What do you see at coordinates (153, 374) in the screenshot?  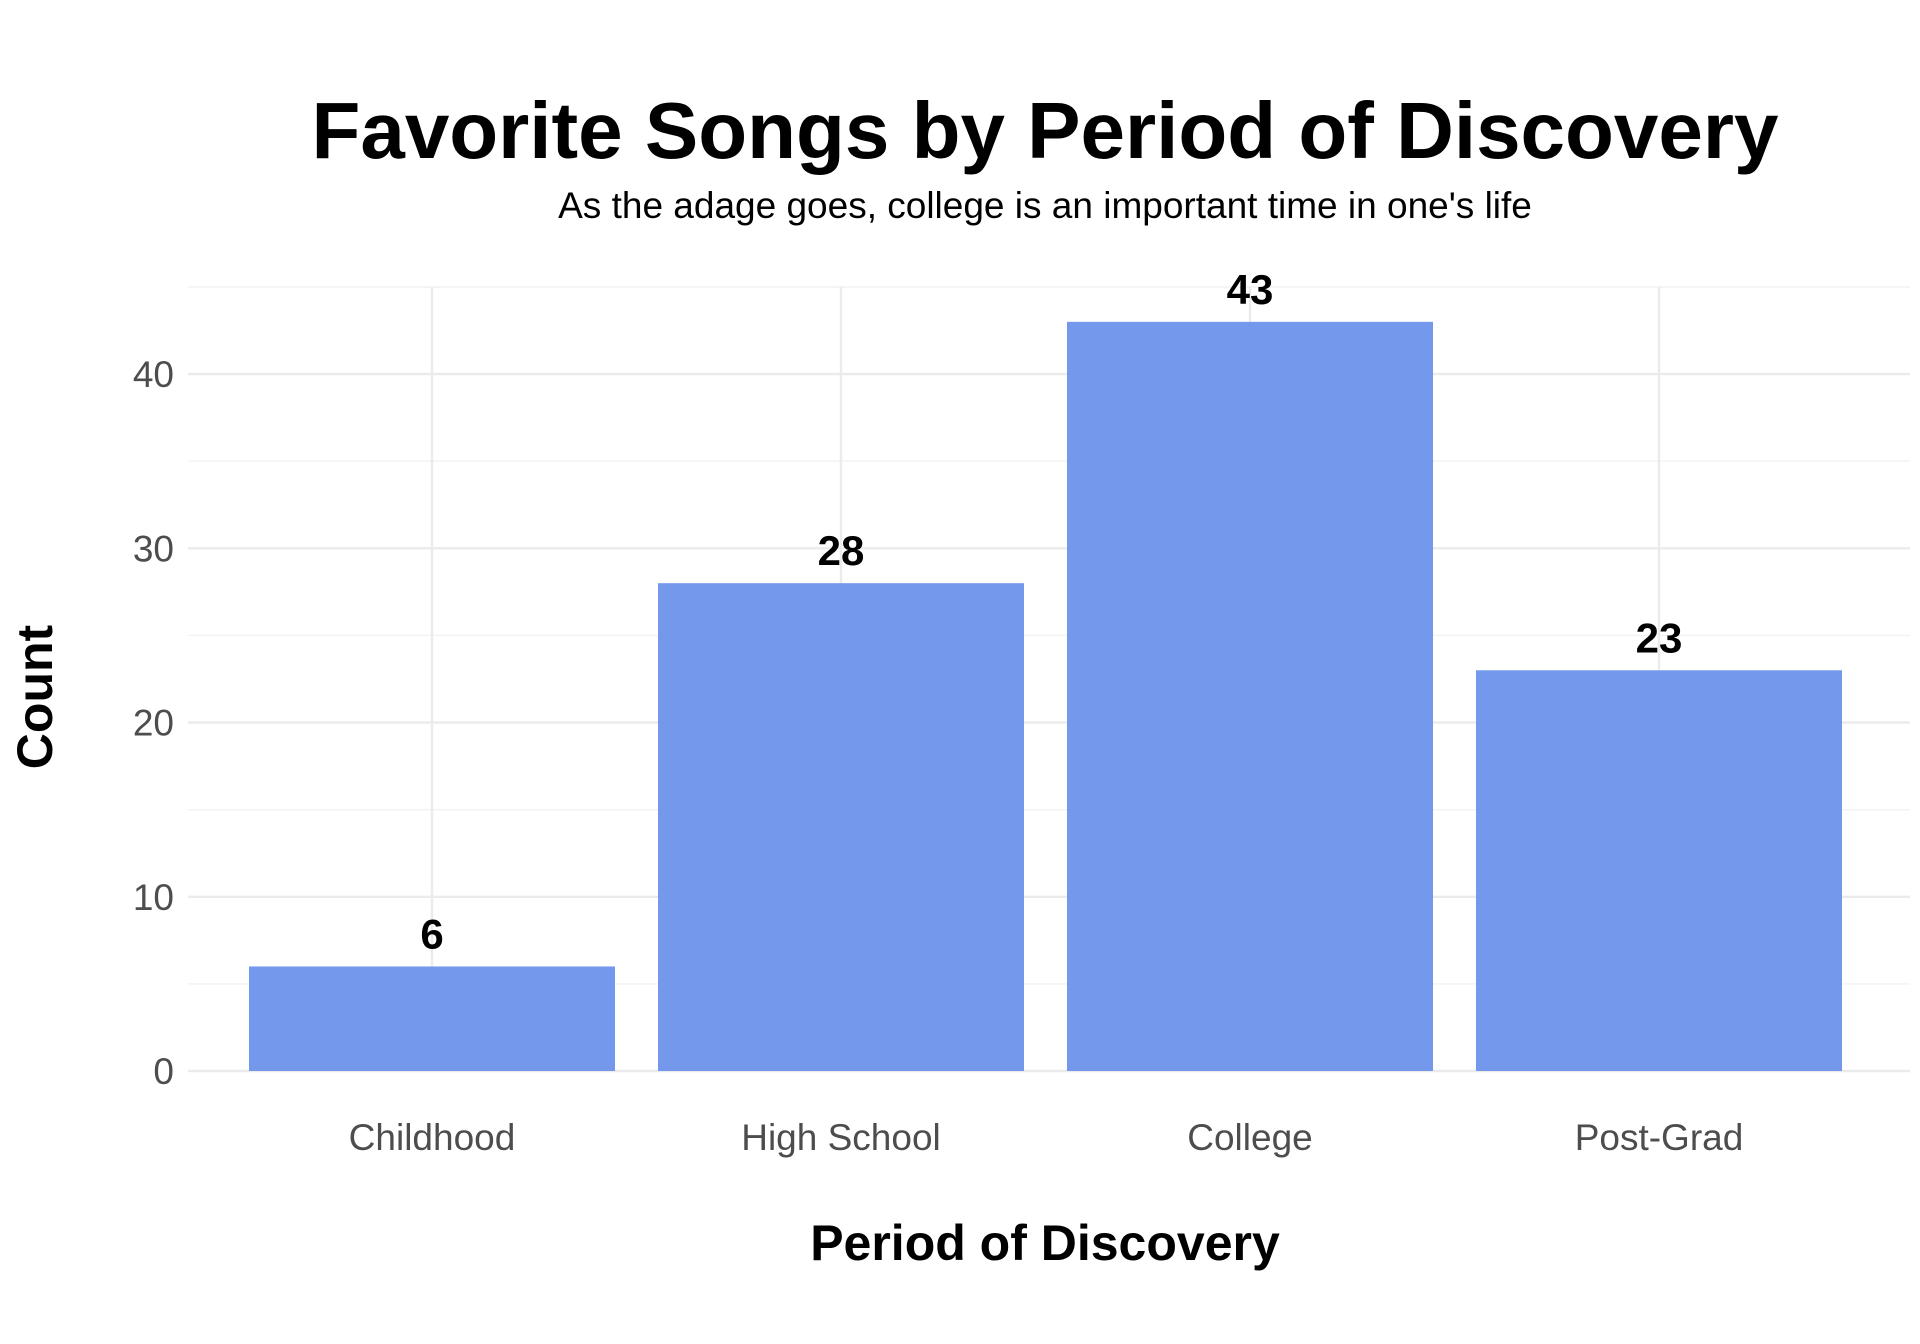 I see `y-tick-label: 40` at bounding box center [153, 374].